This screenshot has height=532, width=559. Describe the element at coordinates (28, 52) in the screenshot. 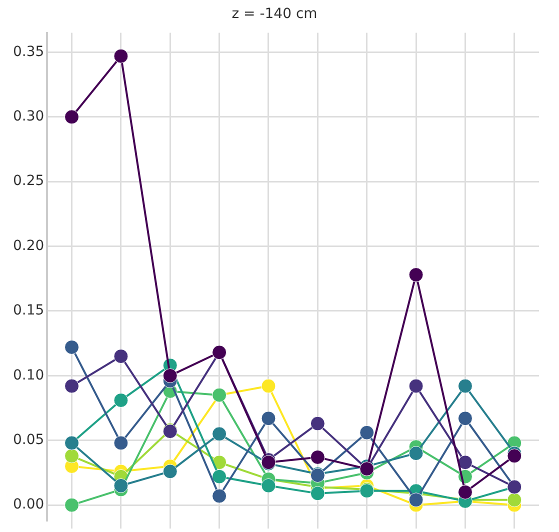

I see `y-tick-label: 0.35` at that location.